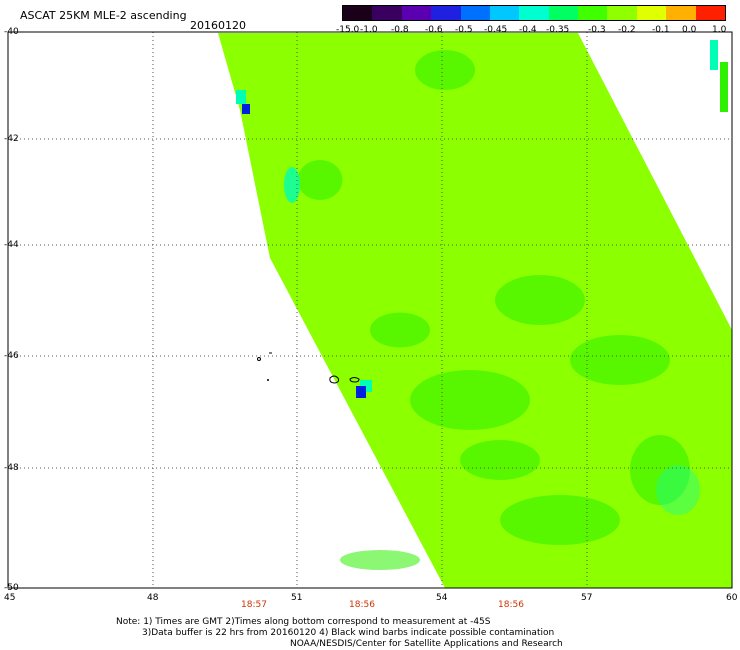 The height and width of the screenshot is (650, 740). What do you see at coordinates (153, 598) in the screenshot?
I see `longitude-label: 48` at bounding box center [153, 598].